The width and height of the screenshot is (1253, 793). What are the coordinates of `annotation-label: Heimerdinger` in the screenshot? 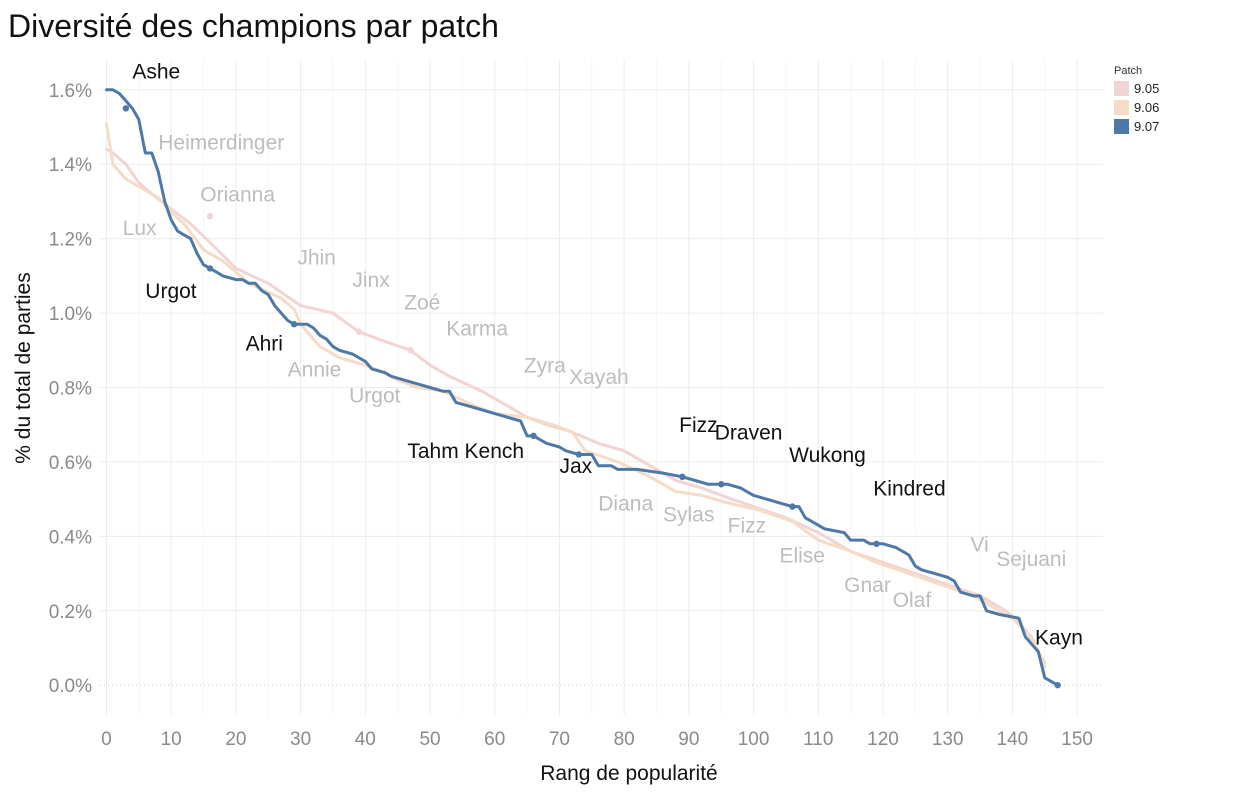 It's located at (221, 142).